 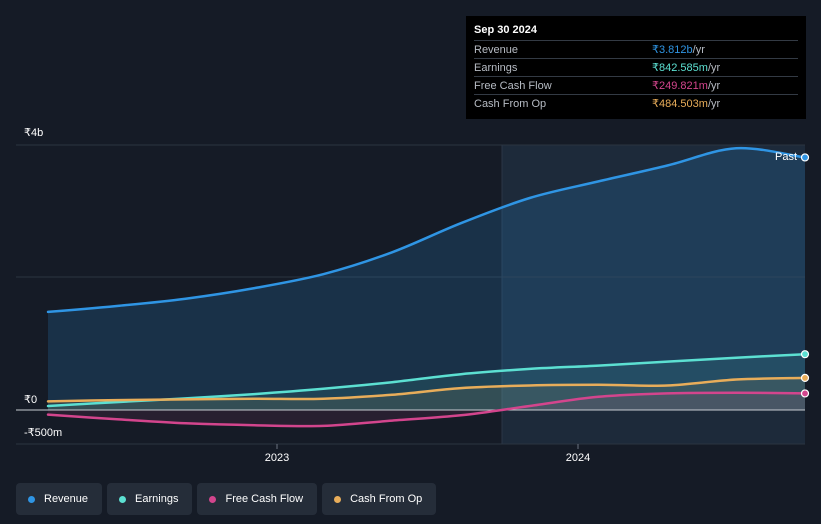 I want to click on tooltip-label: Earnings, so click(x=496, y=67).